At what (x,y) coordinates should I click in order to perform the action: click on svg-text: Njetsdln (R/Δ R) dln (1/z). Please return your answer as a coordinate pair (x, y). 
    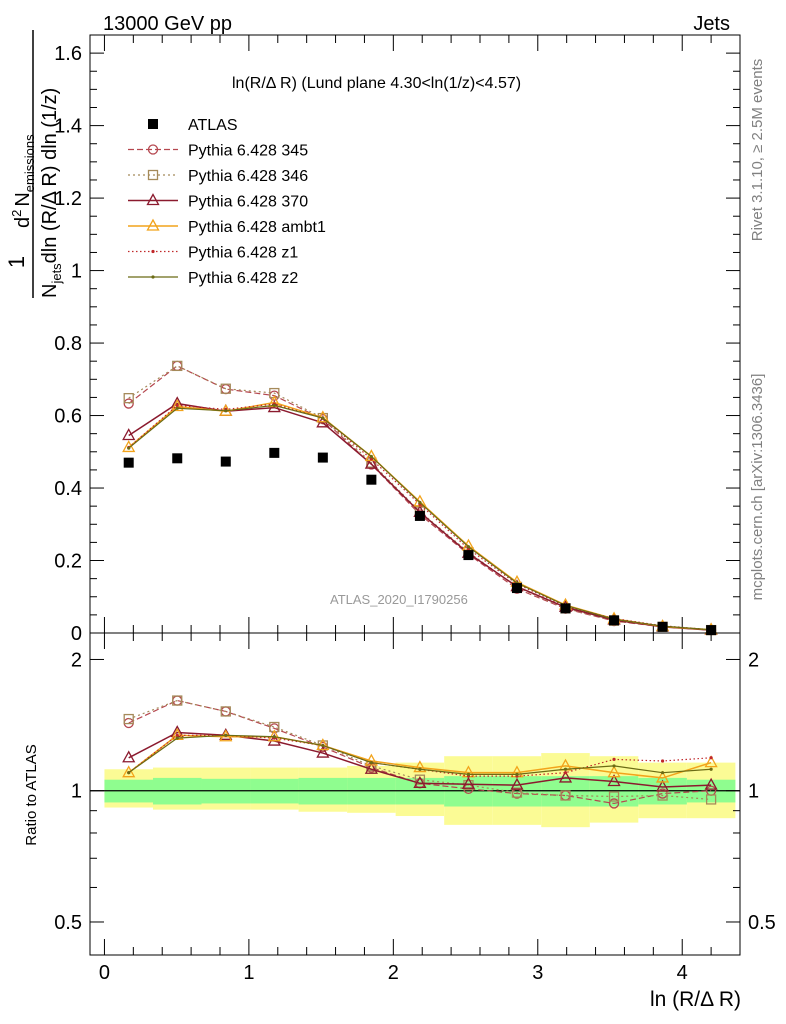
    Looking at the image, I should click on (51, 193).